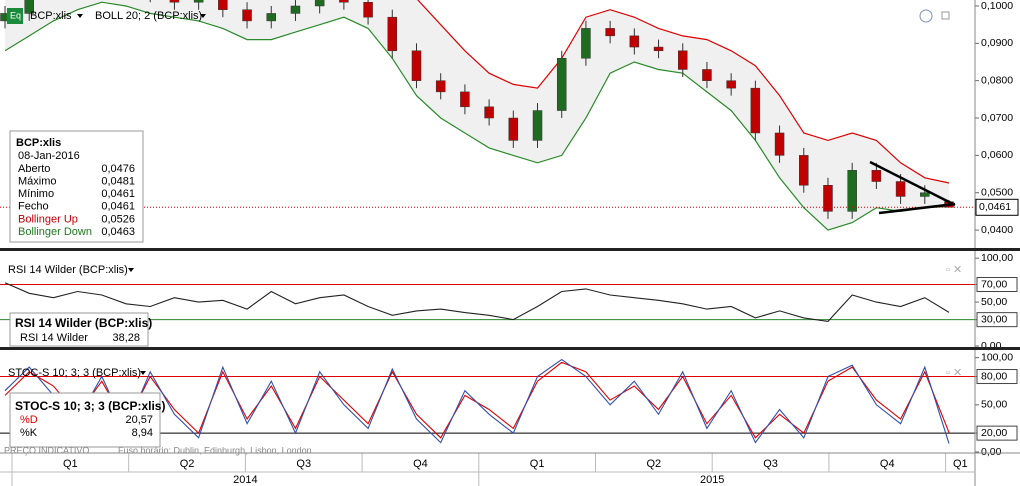  What do you see at coordinates (139, 420) in the screenshot?
I see `legend-value: 20,57` at bounding box center [139, 420].